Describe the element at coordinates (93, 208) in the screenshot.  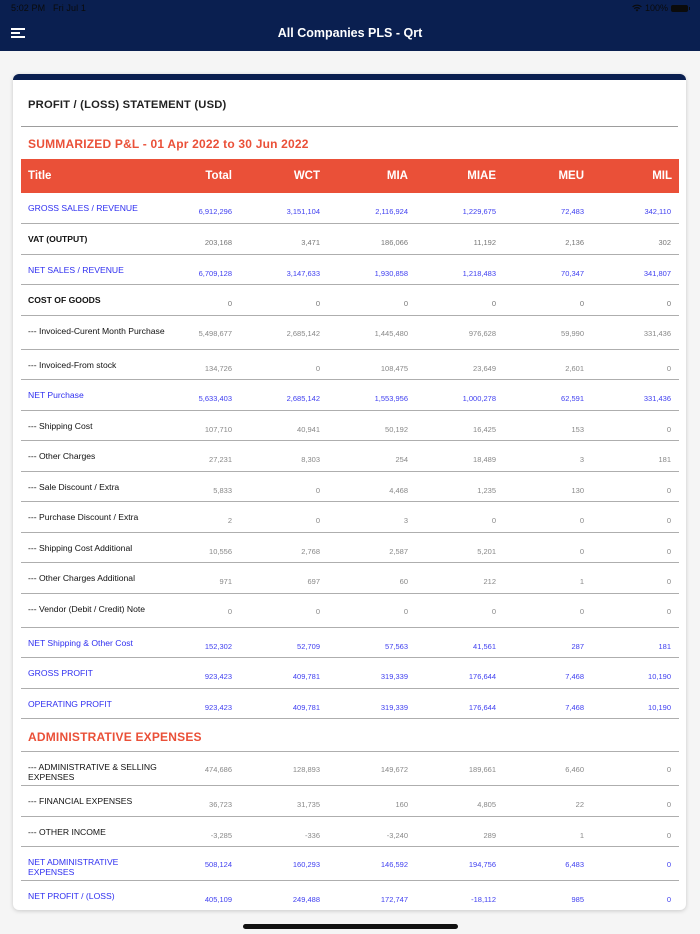
I see `row-title: GROSS SALES / REVENUE` at that location.